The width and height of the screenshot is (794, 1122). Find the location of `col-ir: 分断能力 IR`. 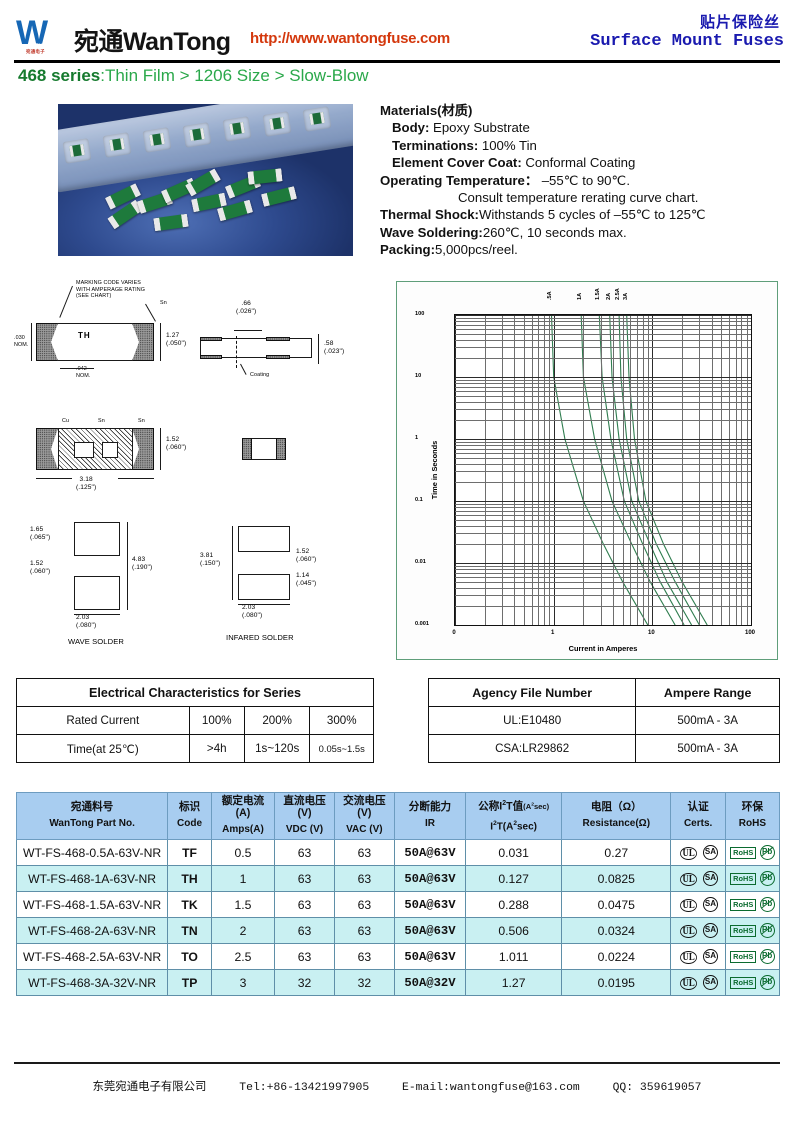

col-ir: 分断能力 IR is located at coordinates (430, 816).